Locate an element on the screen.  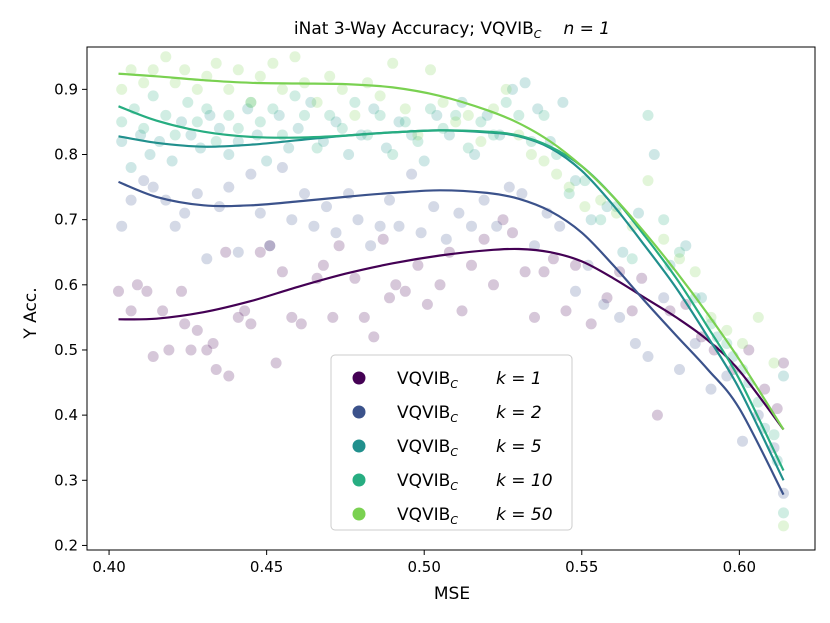
y-tick-label: 0.8 is located at coordinates (66, 155).